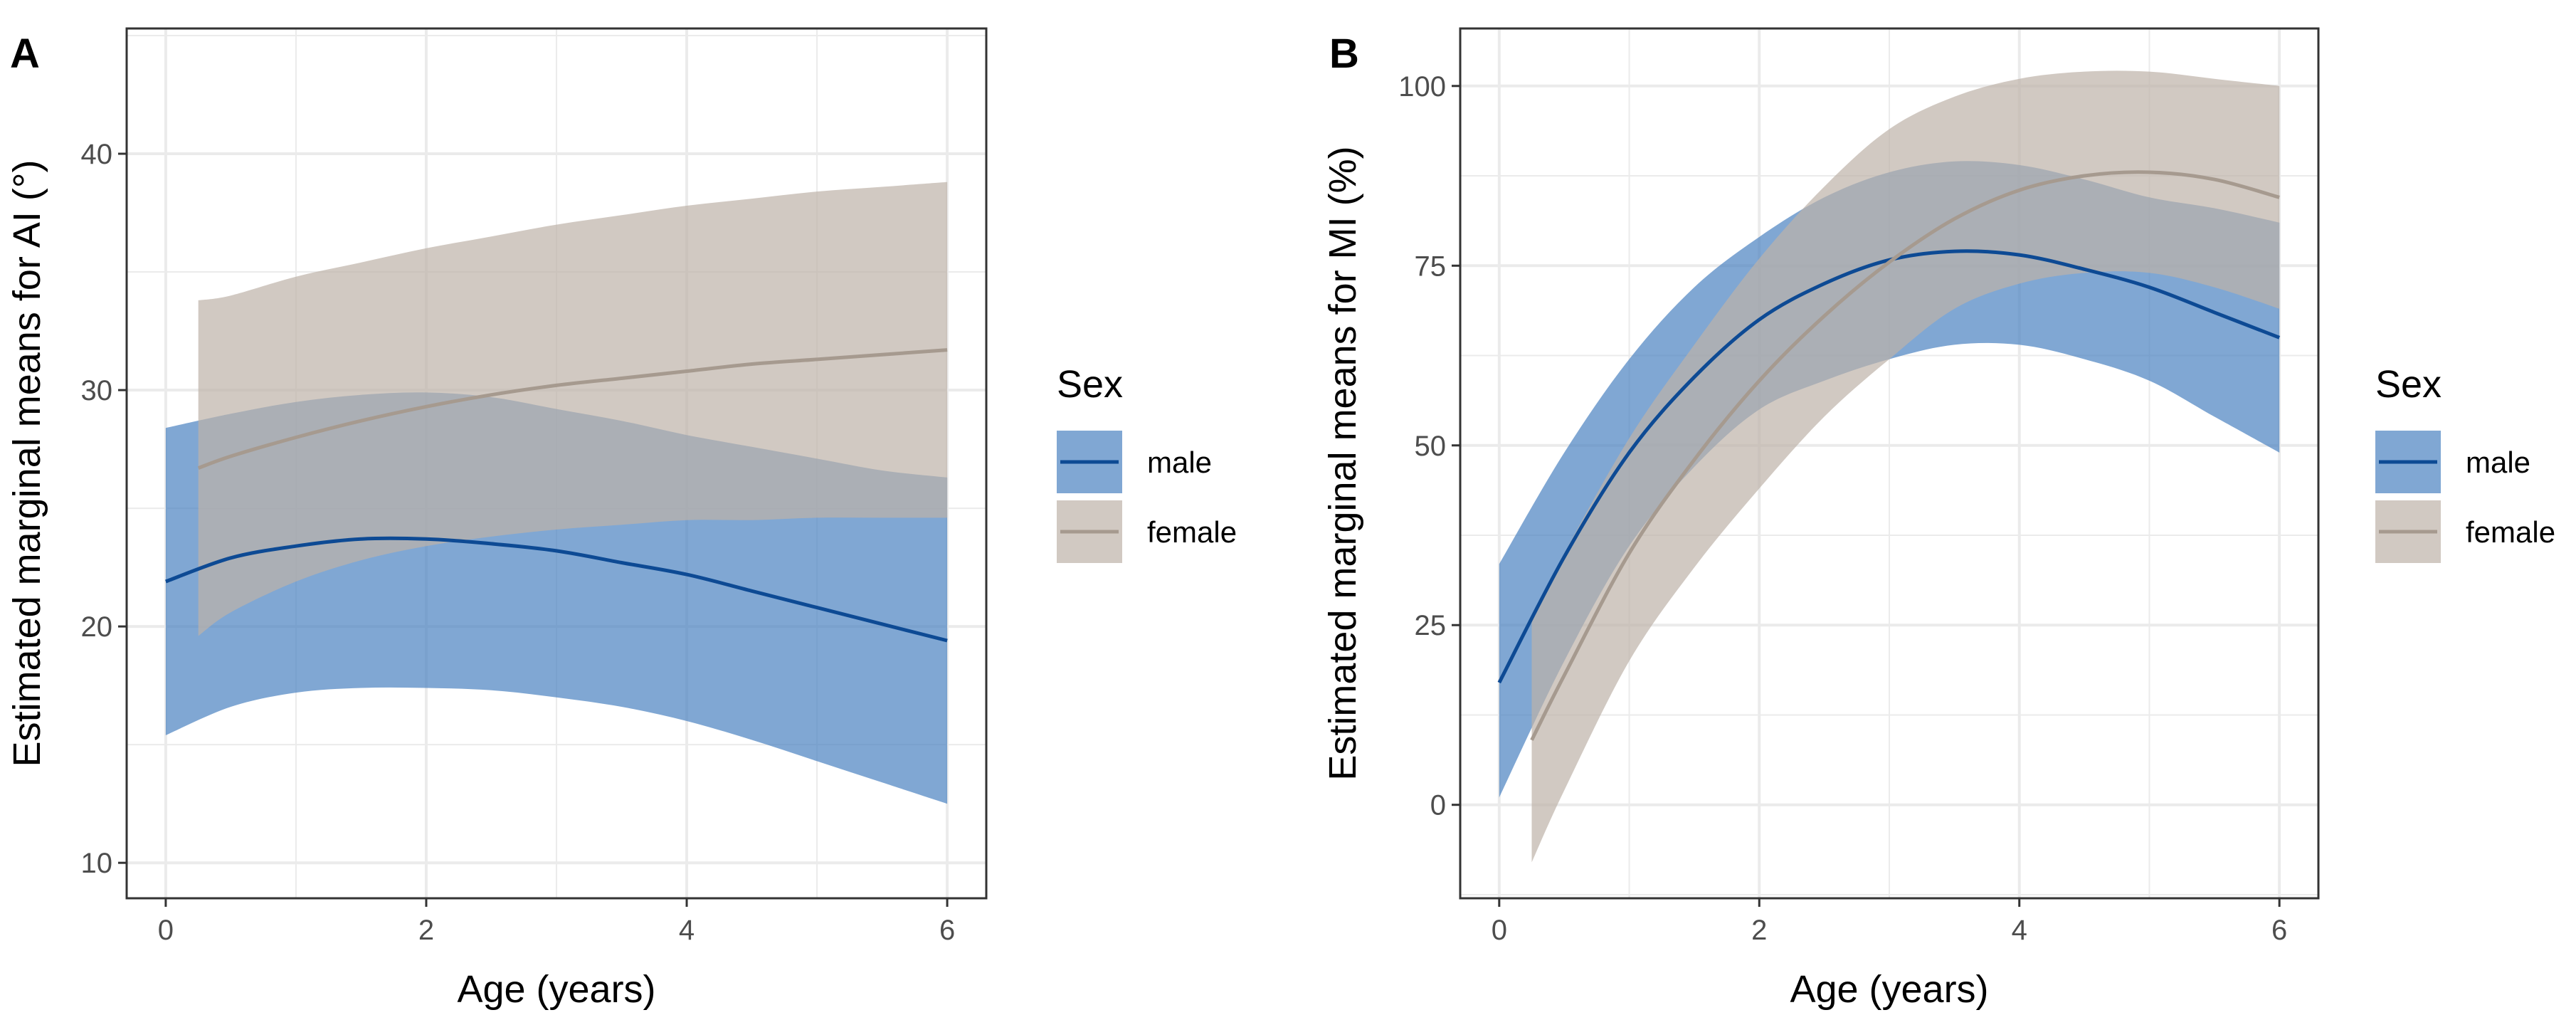  I want to click on y-tick-label: 40, so click(97, 154).